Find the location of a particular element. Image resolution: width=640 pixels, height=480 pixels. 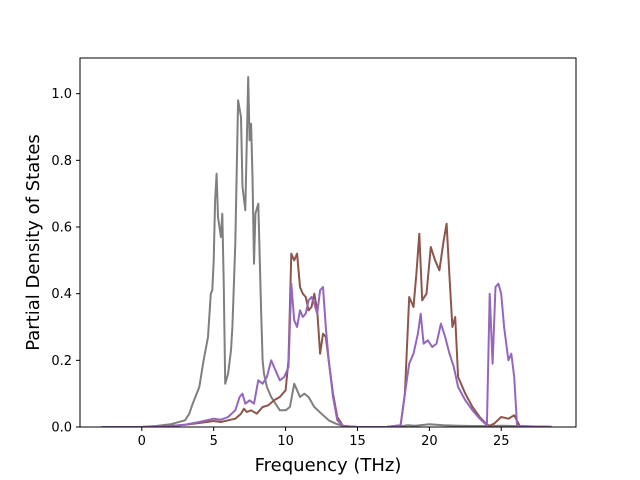

y-axis-label: Partial Density of States is located at coordinates (33, 242).